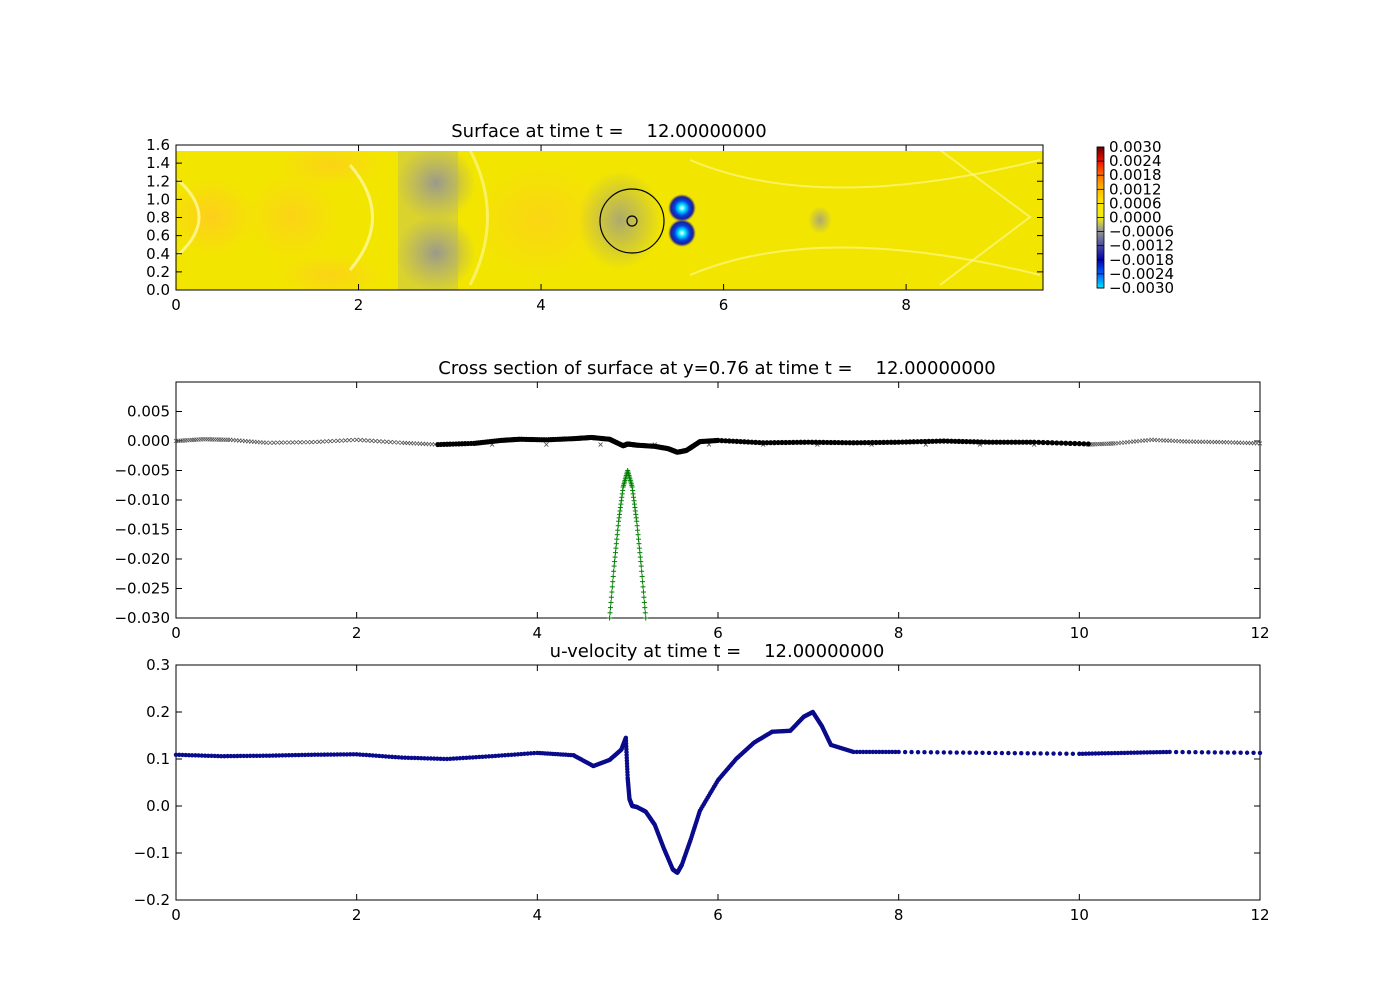 The image size is (1400, 1000). What do you see at coordinates (148, 441) in the screenshot?
I see `cross-section-y-tick-label: 0.000` at bounding box center [148, 441].